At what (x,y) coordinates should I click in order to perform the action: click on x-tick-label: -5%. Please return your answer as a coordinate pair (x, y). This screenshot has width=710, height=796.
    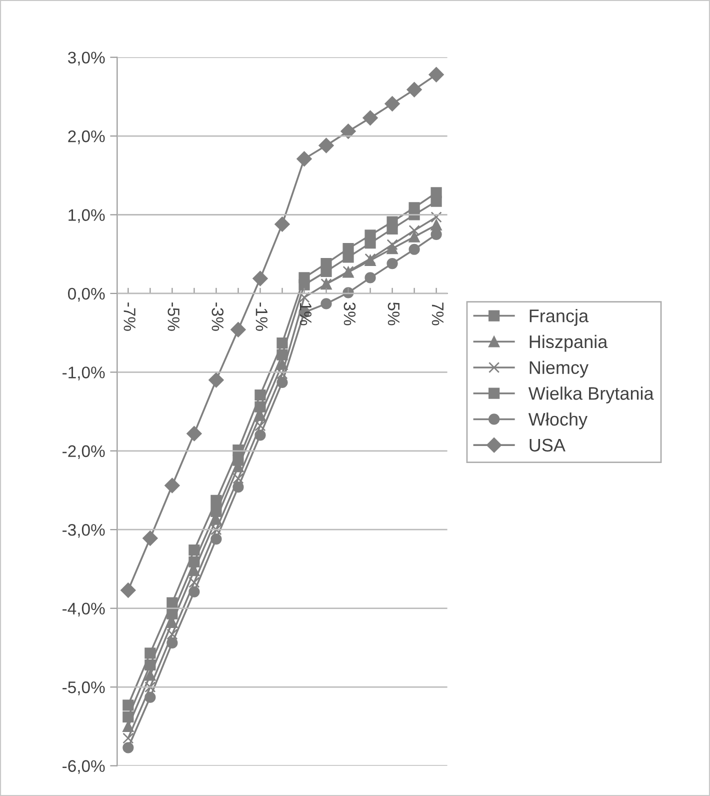
    Looking at the image, I should click on (174, 316).